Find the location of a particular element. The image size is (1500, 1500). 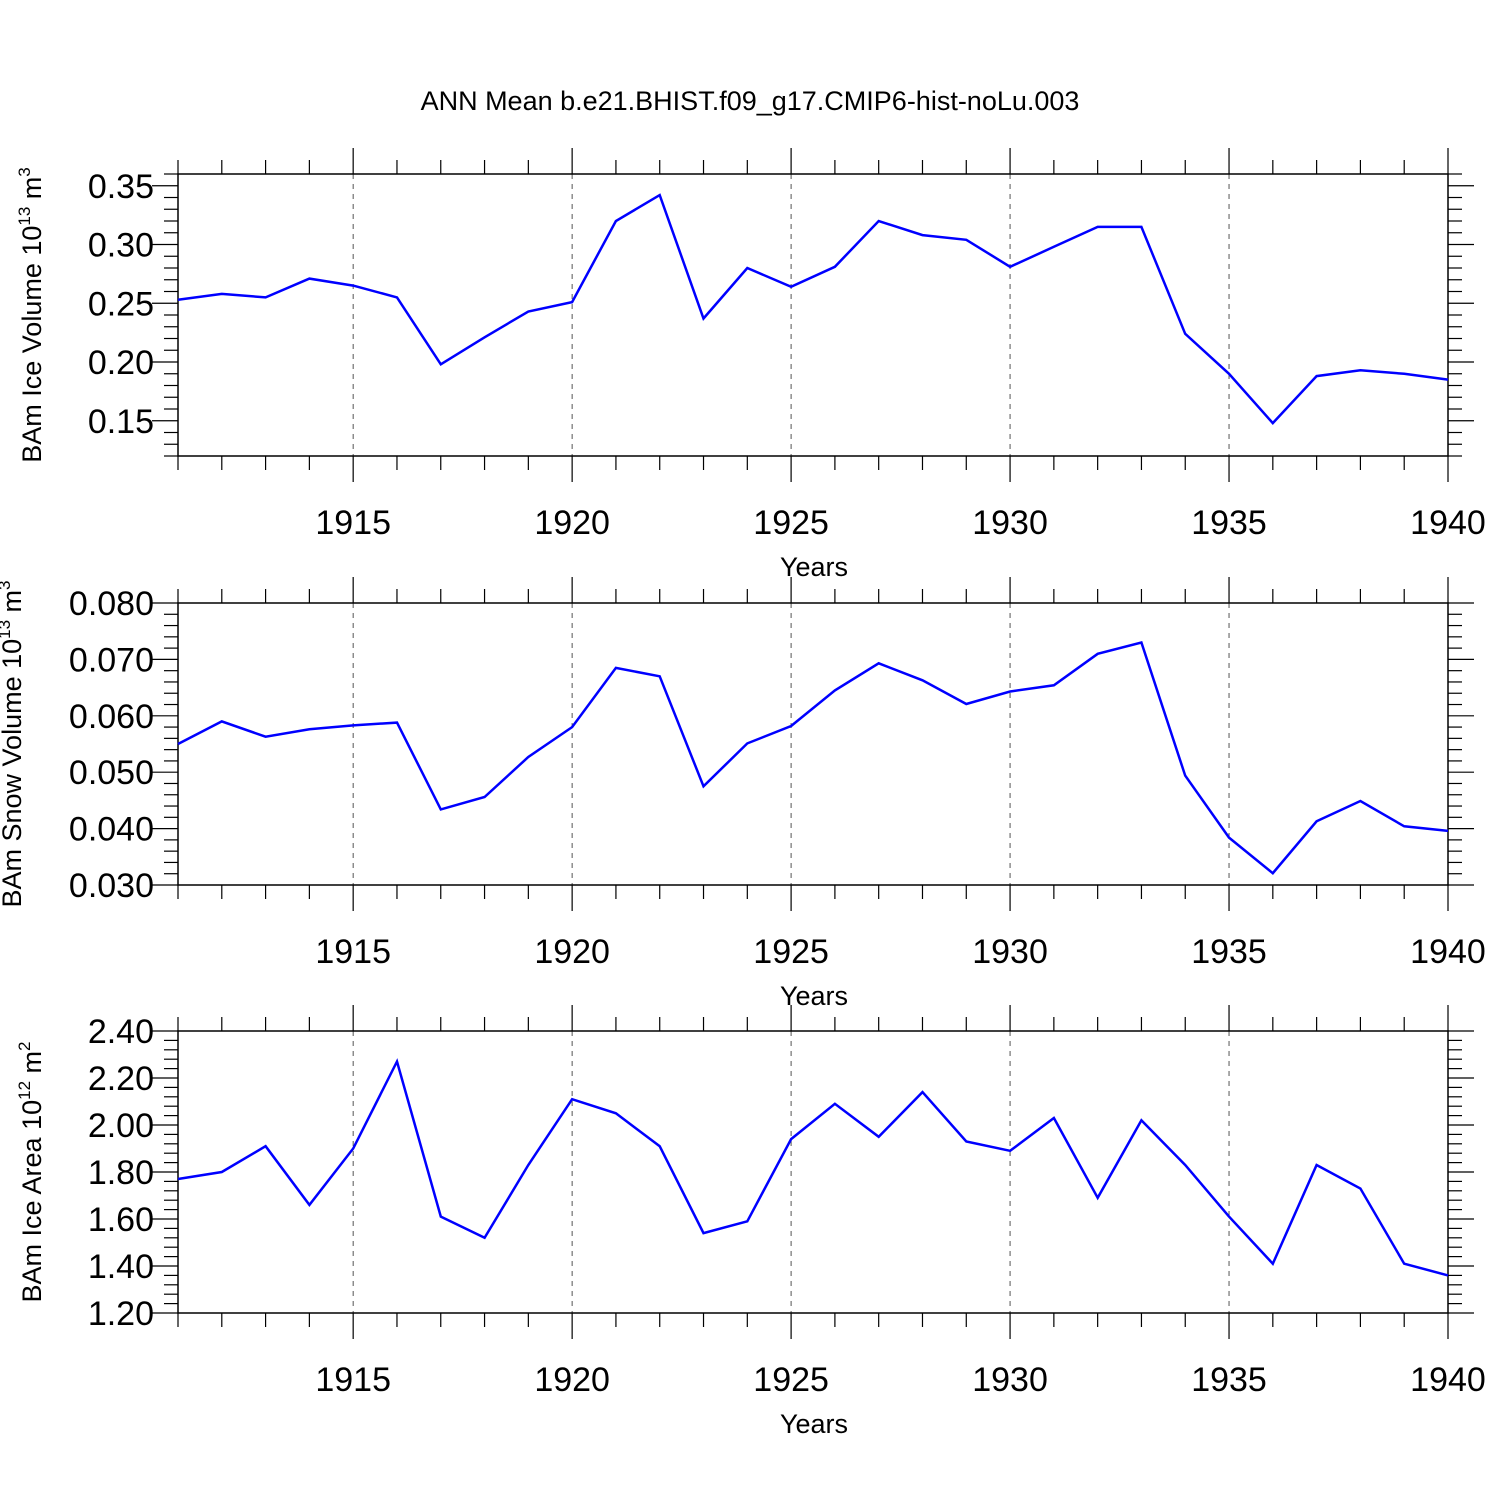

y-tick-label: 0.30 is located at coordinates (121, 246).